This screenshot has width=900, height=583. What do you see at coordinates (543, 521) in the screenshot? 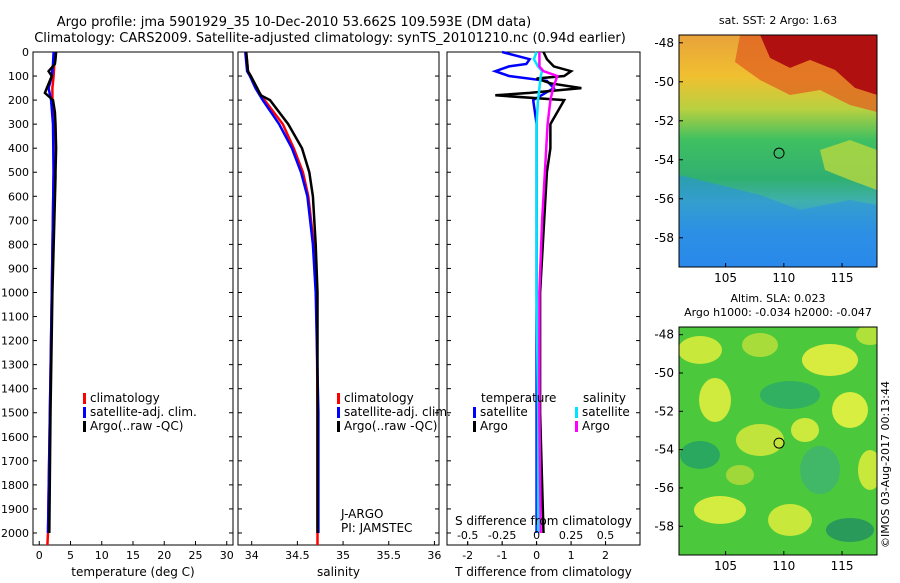
I see `difference-xlabel2: S difference from climatology` at bounding box center [543, 521].